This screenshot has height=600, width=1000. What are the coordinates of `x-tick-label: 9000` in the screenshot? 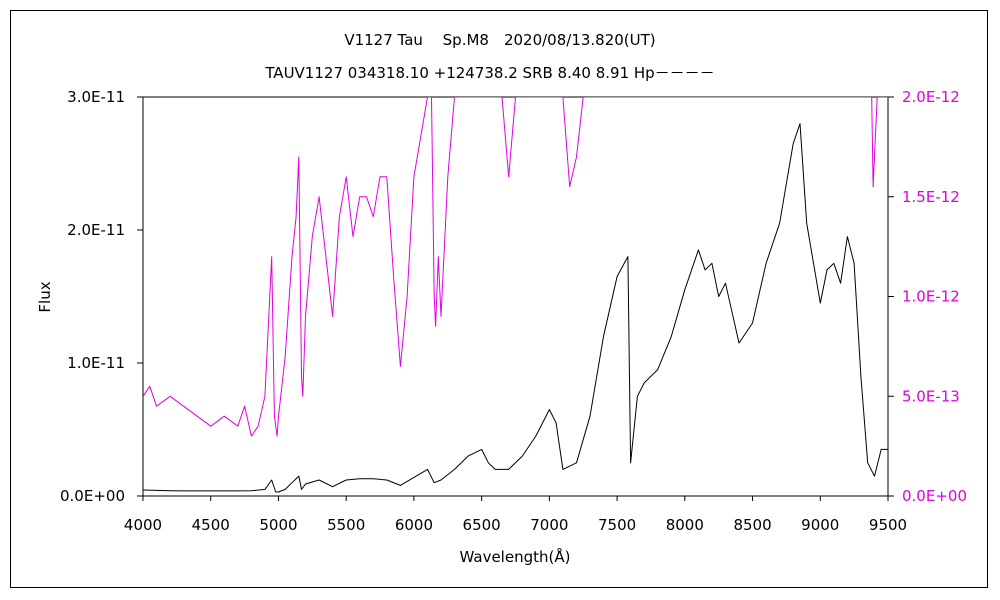 It's located at (820, 525).